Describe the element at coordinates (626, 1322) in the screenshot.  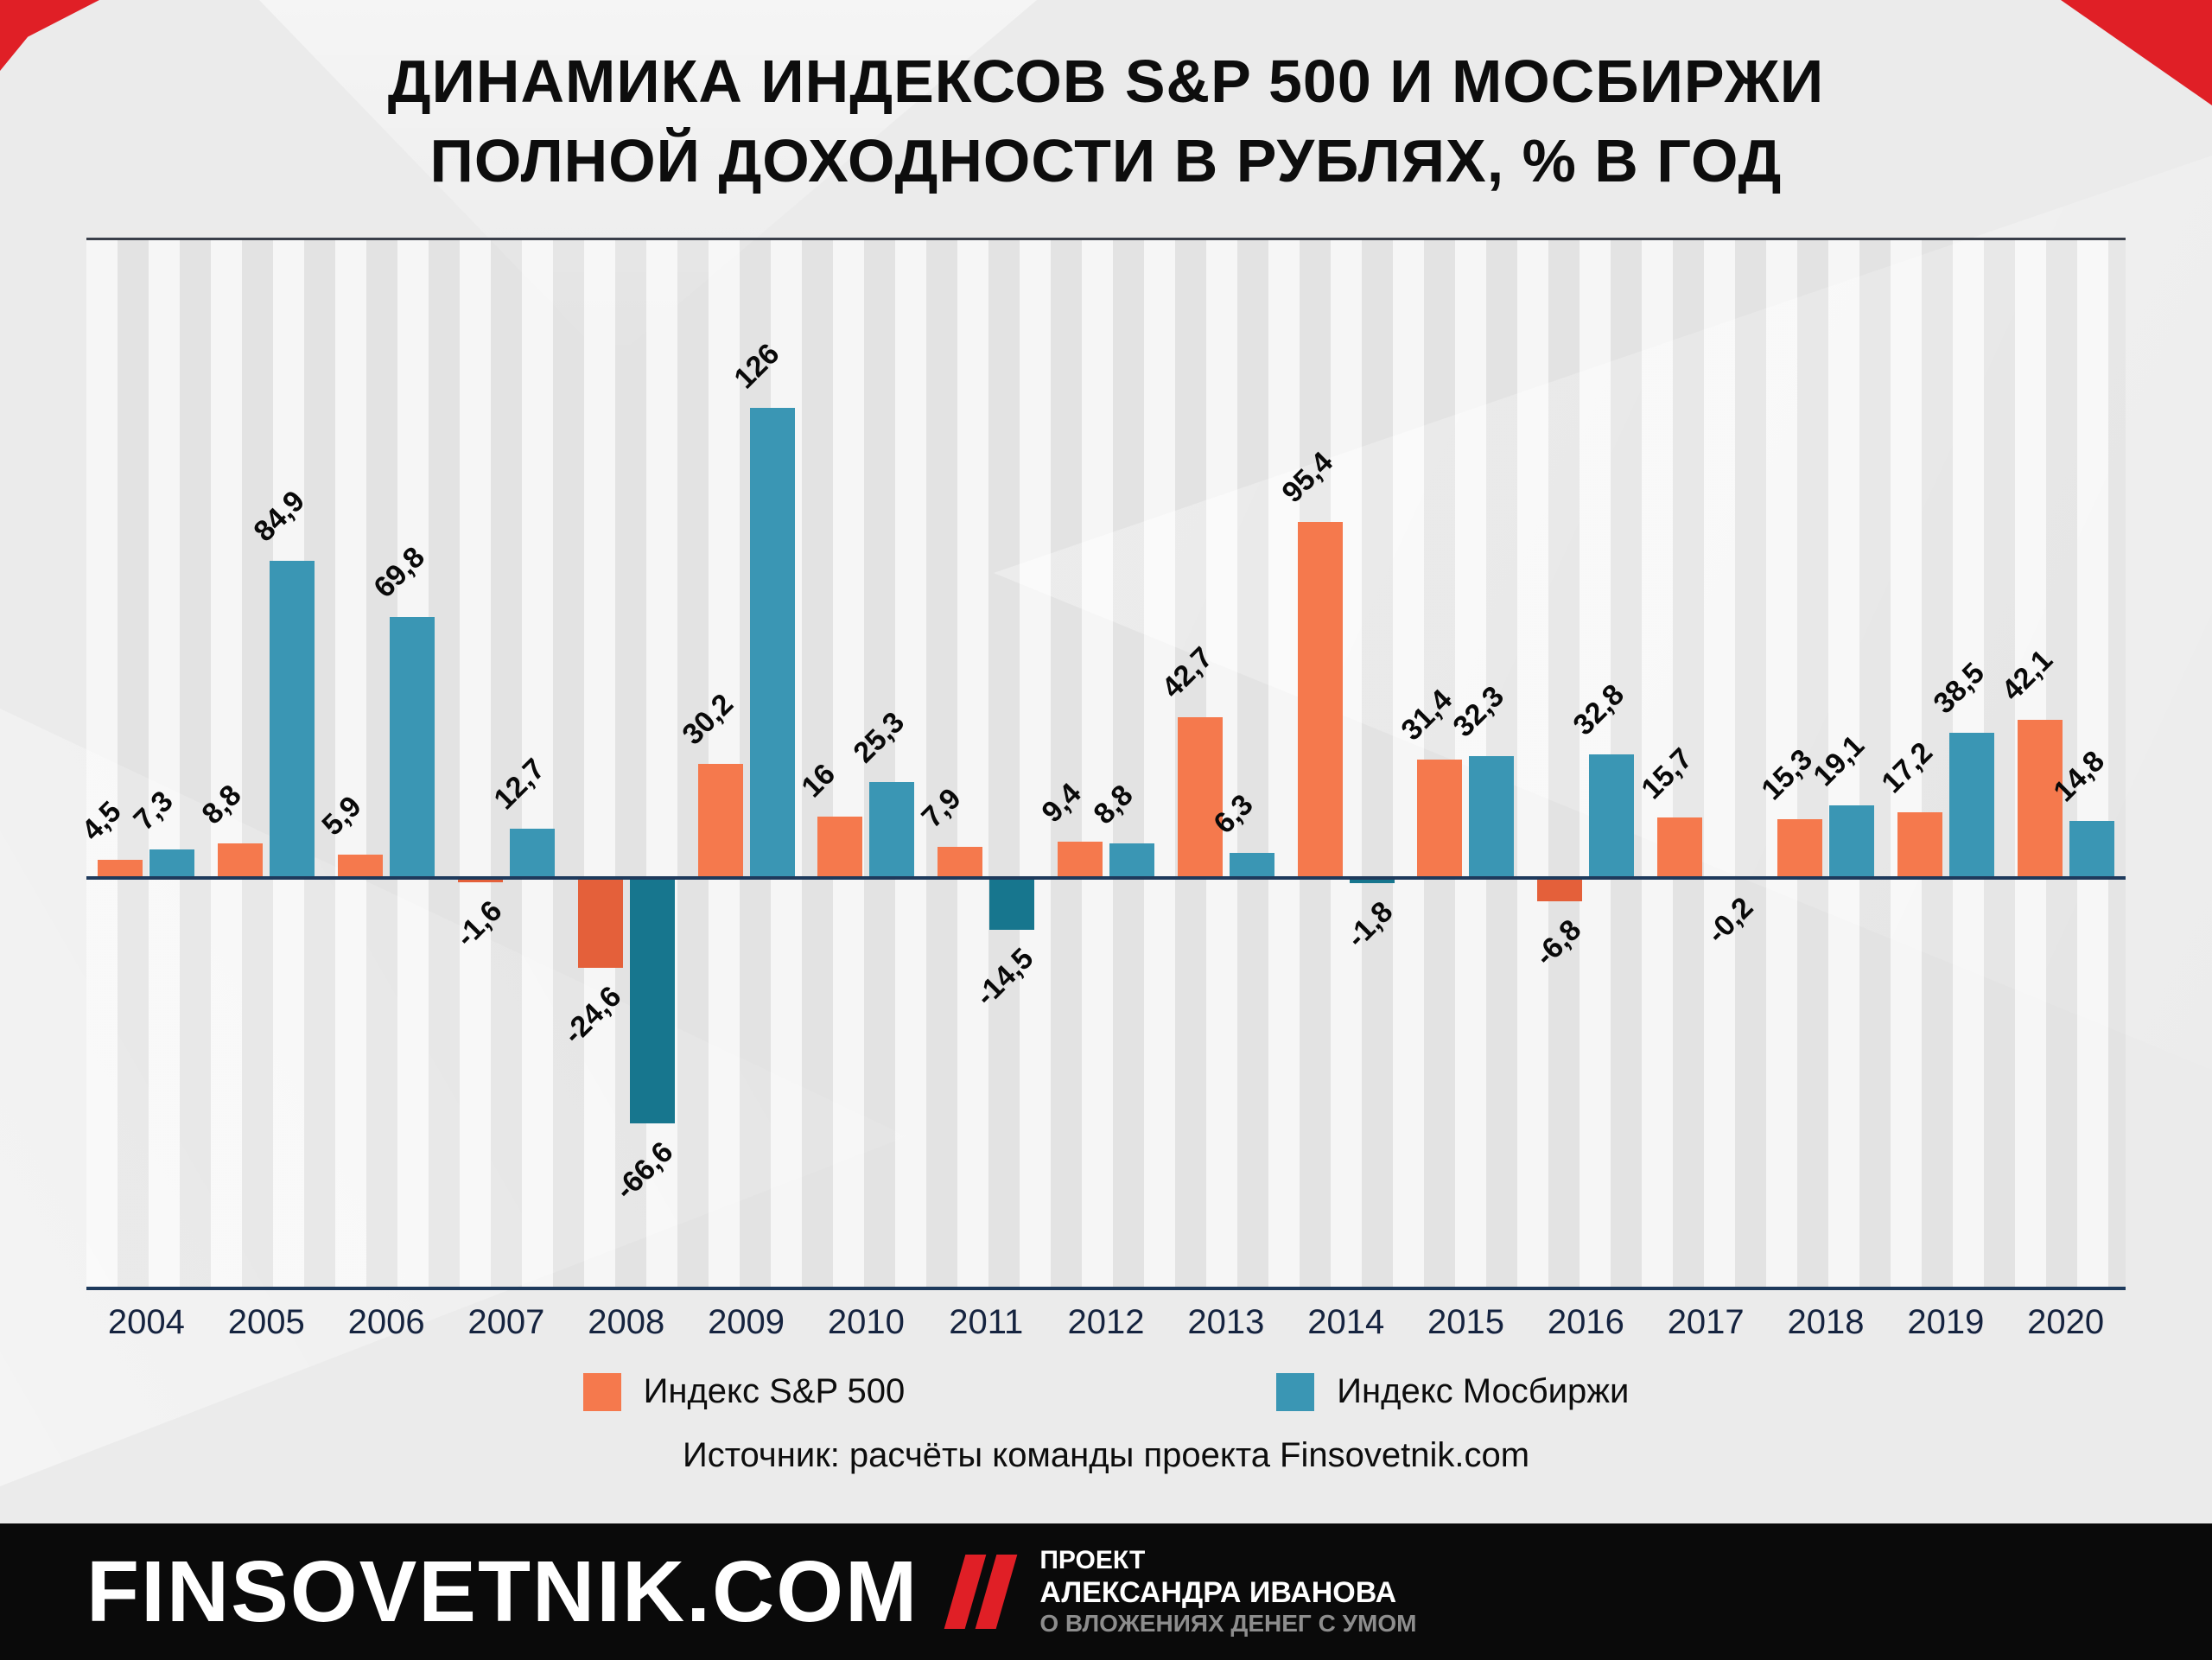
I see `year-label-2008: 2008` at that location.